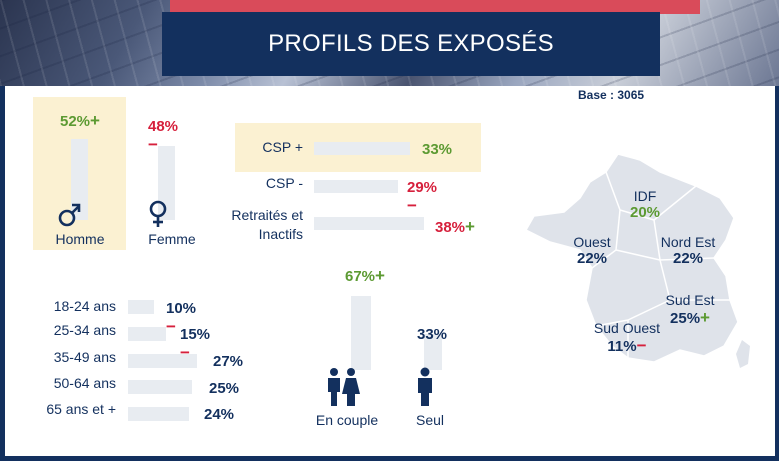 The image size is (779, 461). I want to click on region-label-idf: IDF, so click(645, 196).